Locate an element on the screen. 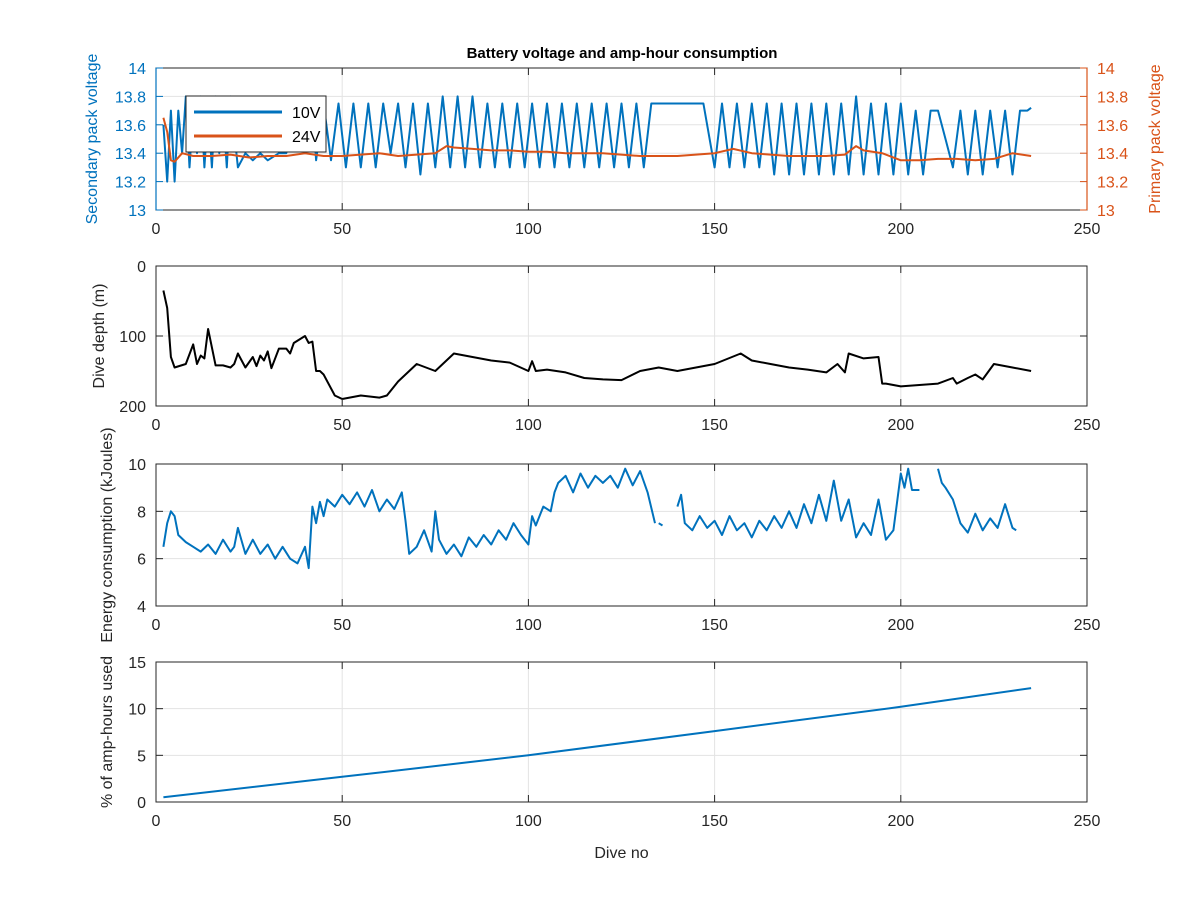  legend-label-10v: 10V is located at coordinates (306, 113).